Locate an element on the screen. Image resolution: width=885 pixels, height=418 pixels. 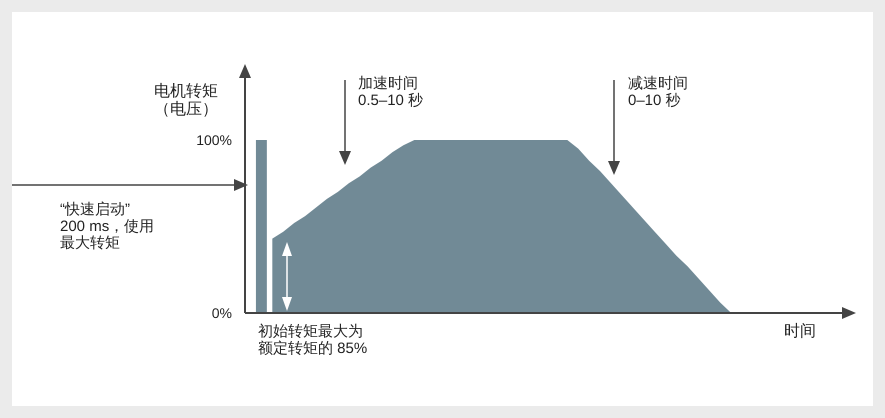
y-tick-label: 100% is located at coordinates (214, 140).